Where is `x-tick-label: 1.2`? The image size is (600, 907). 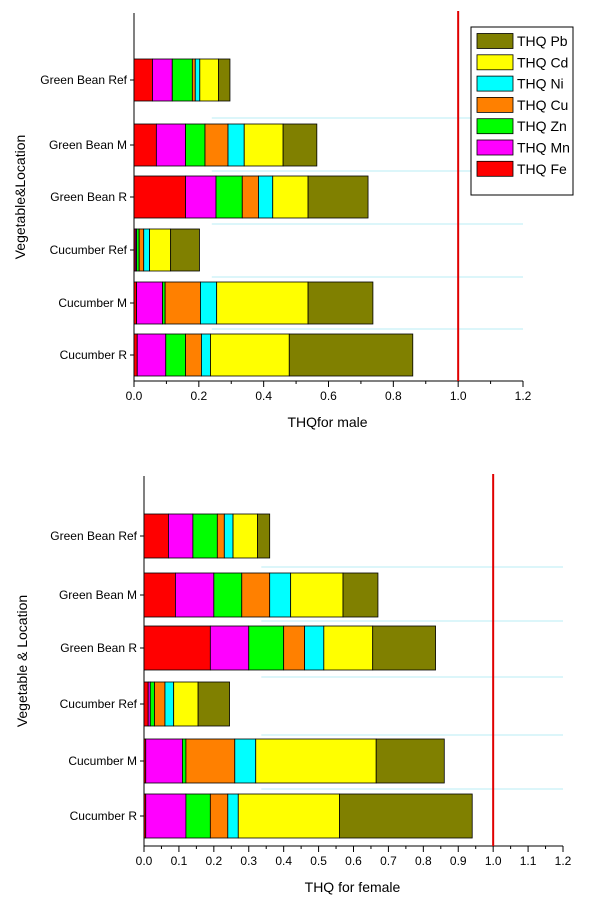 x-tick-label: 1.2 is located at coordinates (523, 396).